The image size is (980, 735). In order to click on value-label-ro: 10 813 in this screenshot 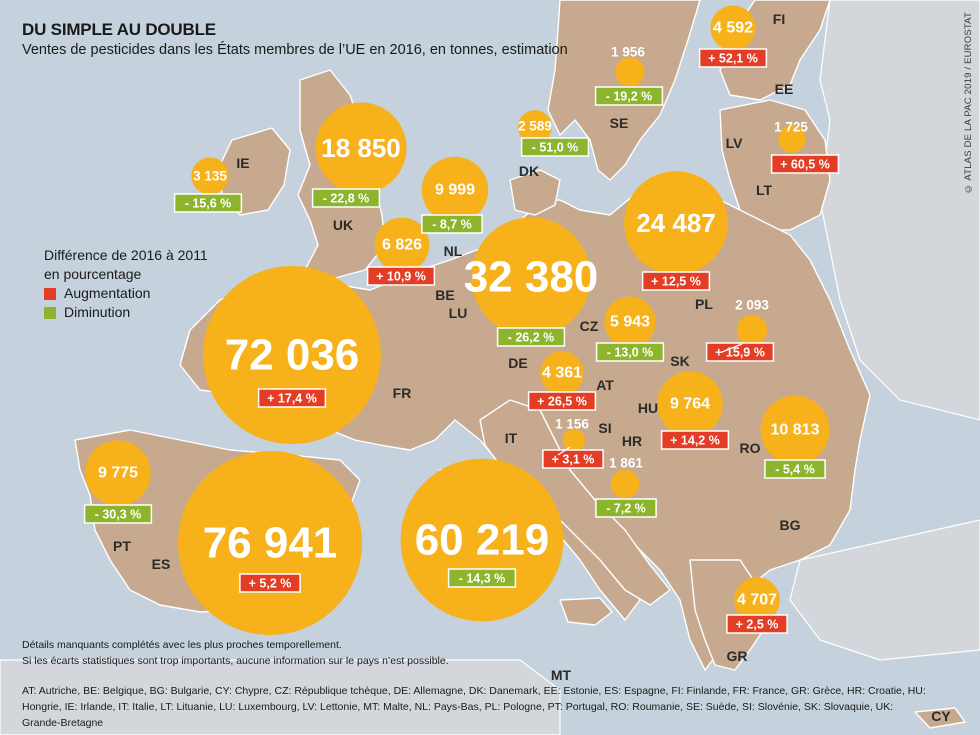, I will do `click(795, 430)`.